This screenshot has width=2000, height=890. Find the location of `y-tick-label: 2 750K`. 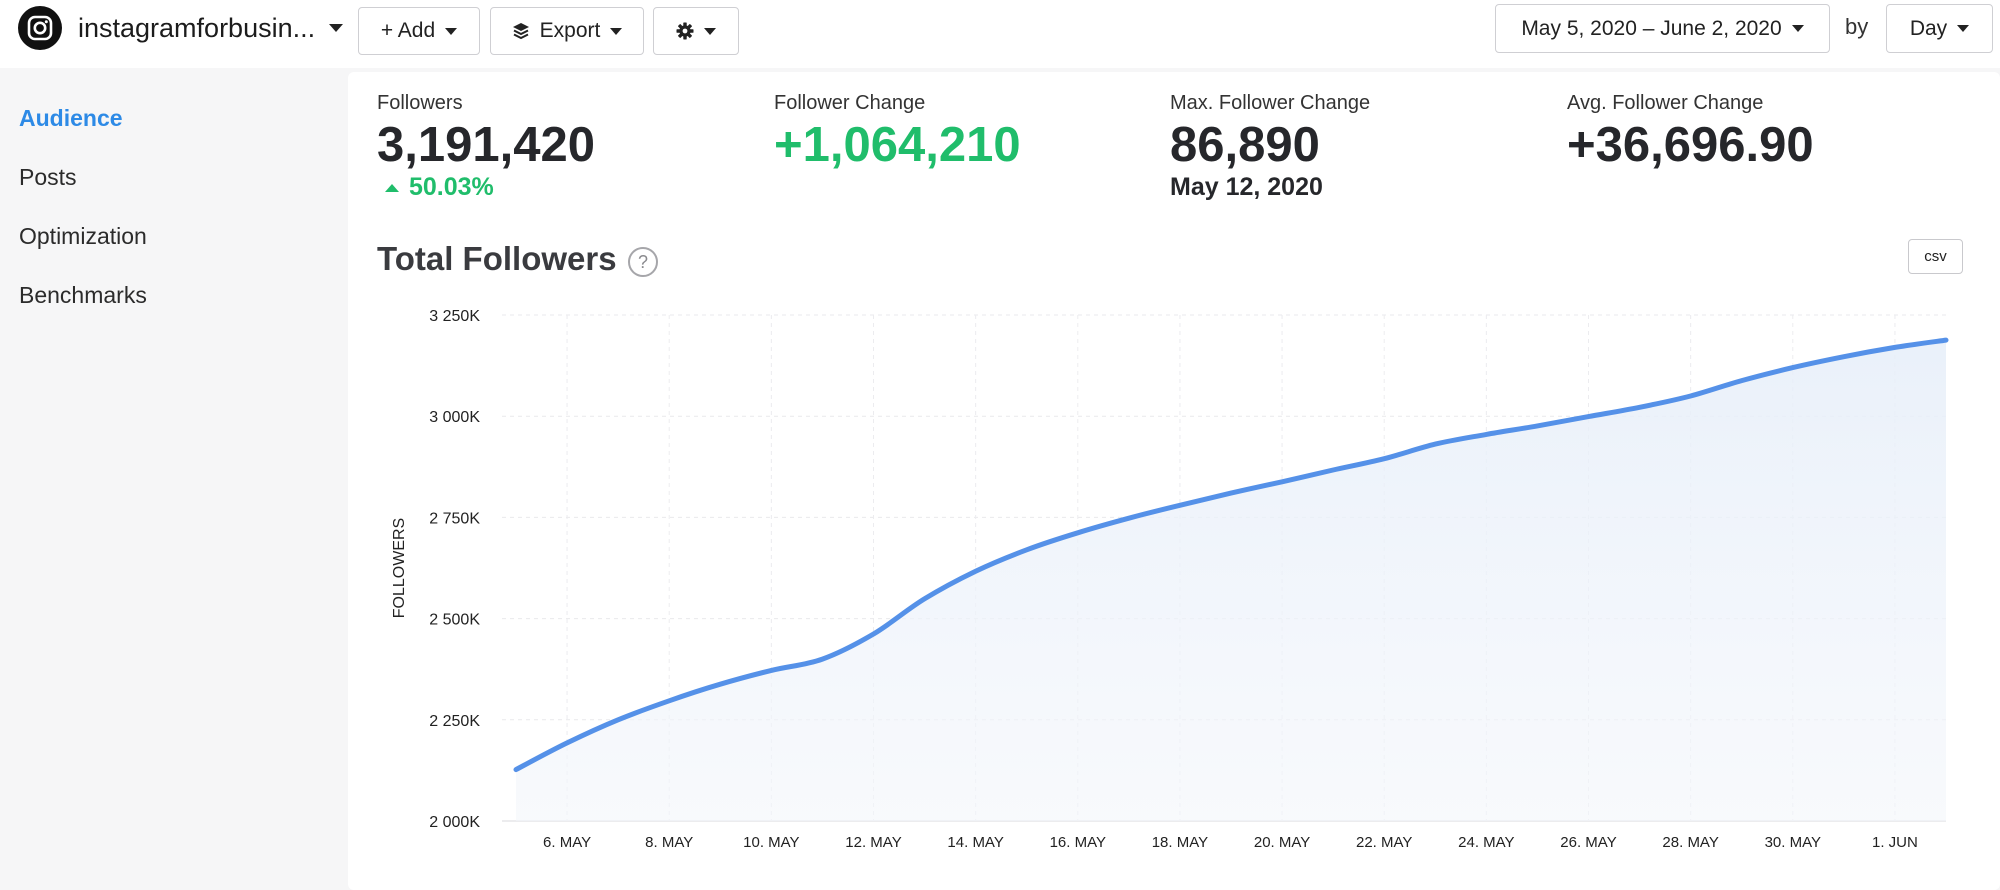

y-tick-label: 2 750K is located at coordinates (454, 518).